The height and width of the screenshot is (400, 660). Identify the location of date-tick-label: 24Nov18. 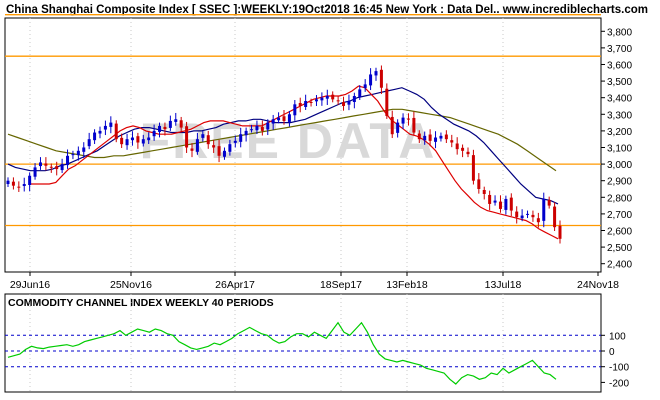
(598, 285).